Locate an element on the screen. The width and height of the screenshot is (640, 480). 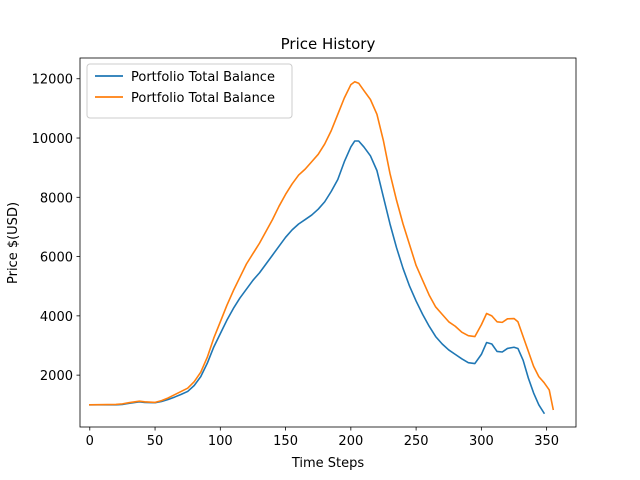
legend-label-1: Portfolio Total Balance is located at coordinates (203, 77).